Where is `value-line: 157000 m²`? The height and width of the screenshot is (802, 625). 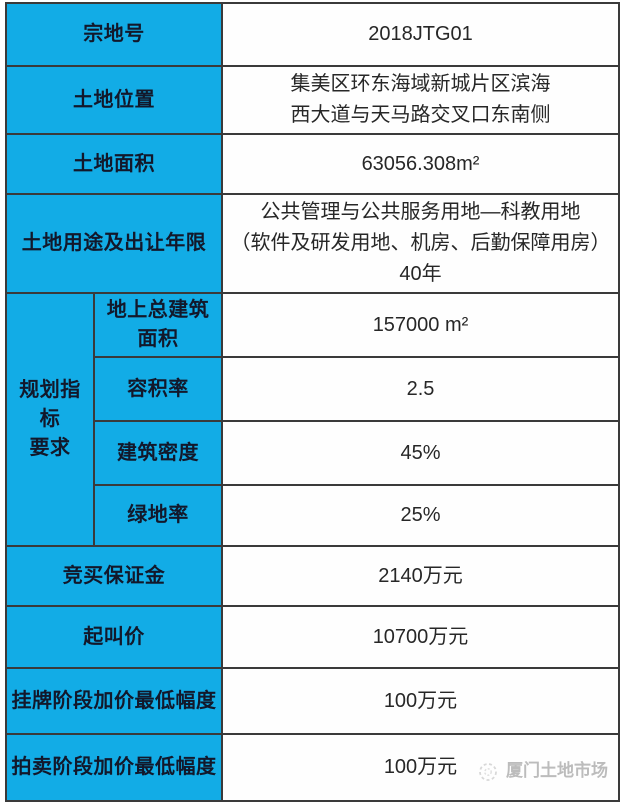
value-line: 157000 m² is located at coordinates (420, 324).